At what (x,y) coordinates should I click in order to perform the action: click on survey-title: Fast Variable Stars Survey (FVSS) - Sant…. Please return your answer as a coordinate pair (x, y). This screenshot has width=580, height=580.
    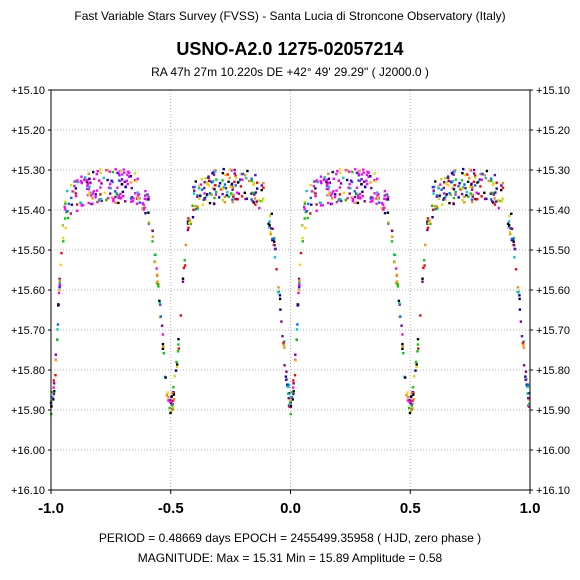
    Looking at the image, I should click on (290, 16).